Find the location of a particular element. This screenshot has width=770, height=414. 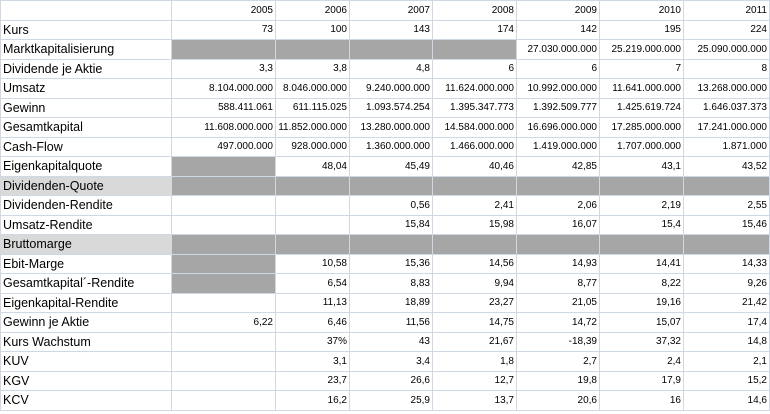

year-cell: 2008 is located at coordinates (474, 10).